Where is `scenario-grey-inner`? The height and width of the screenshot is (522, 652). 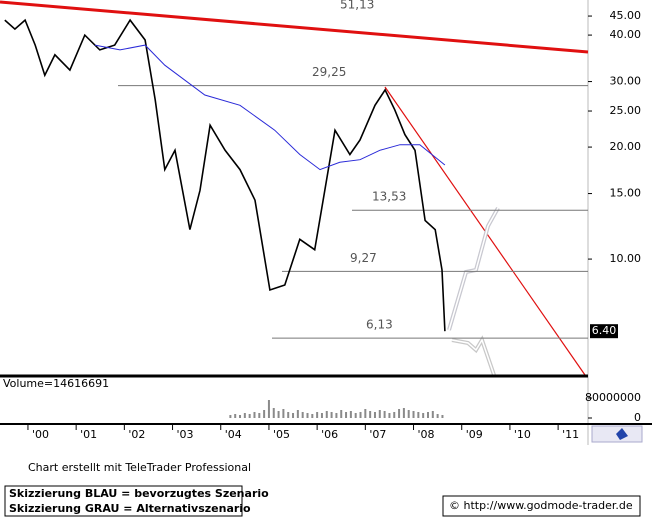 scenario-grey-inner is located at coordinates (473, 357).